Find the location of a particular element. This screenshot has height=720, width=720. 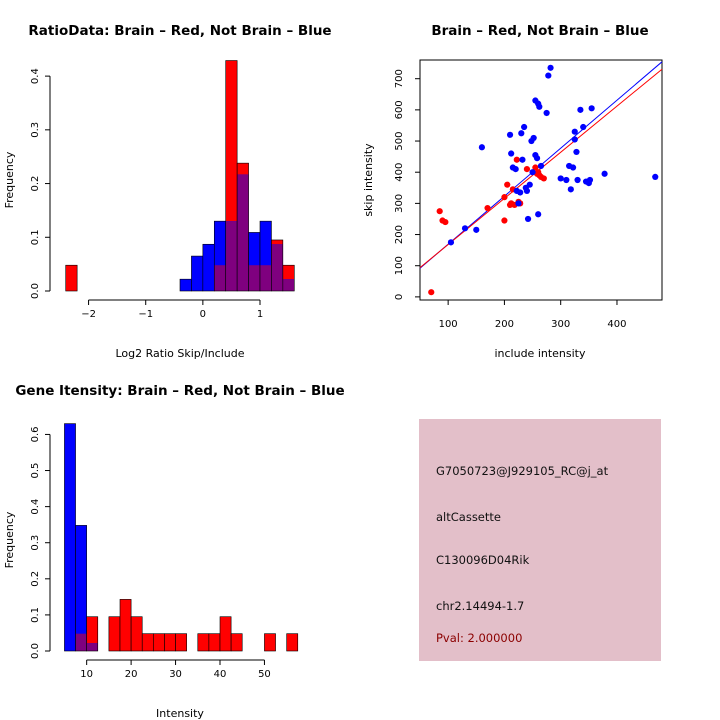

ratio-histogram-xlabel: Log2 Ratio Skip/Include is located at coordinates (179, 353).